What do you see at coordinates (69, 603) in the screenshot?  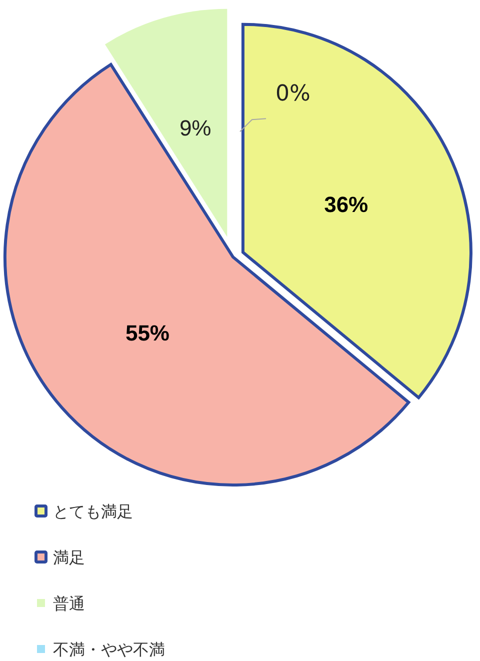 I see `legend-label: 普通` at bounding box center [69, 603].